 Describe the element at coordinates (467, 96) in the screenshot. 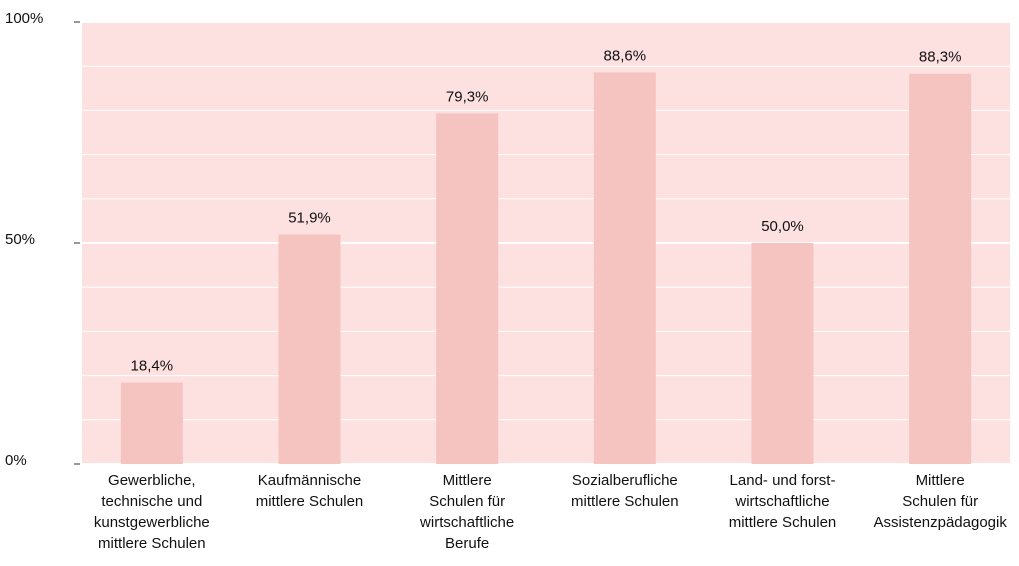

I see `data-label: 79,3%` at that location.